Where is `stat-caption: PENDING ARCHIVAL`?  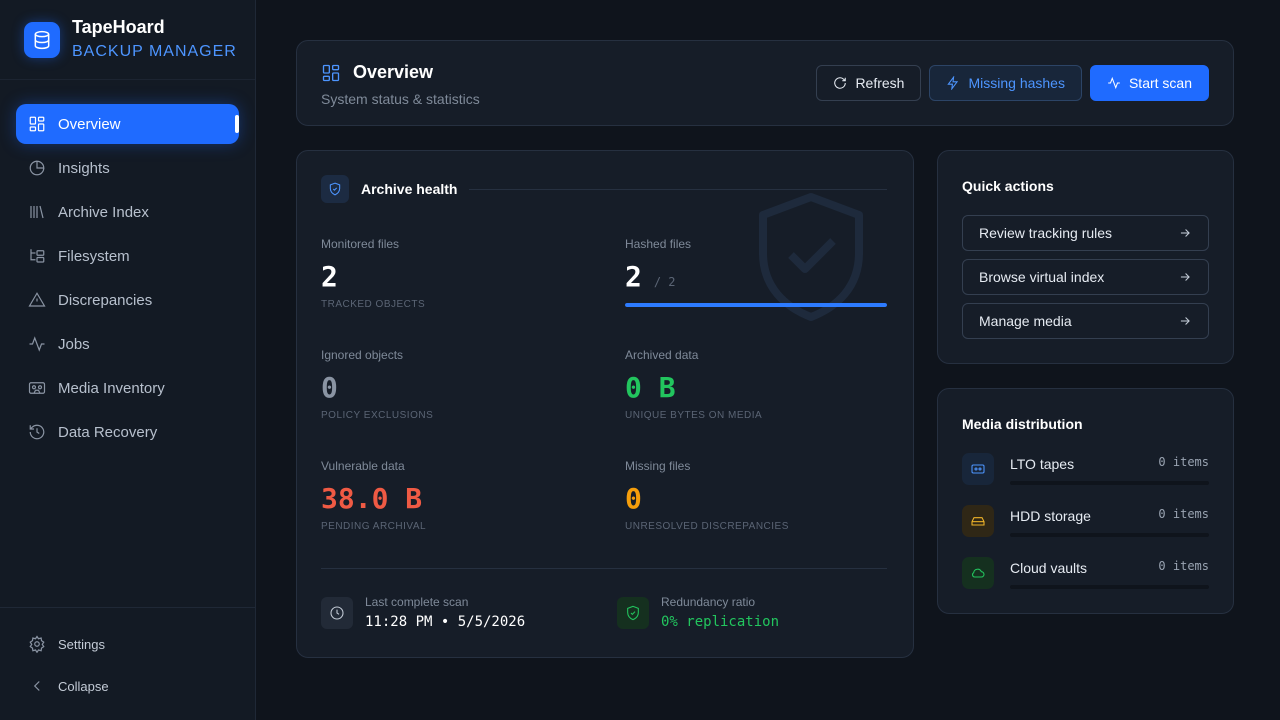
stat-caption: PENDING ARCHIVAL is located at coordinates (374, 526).